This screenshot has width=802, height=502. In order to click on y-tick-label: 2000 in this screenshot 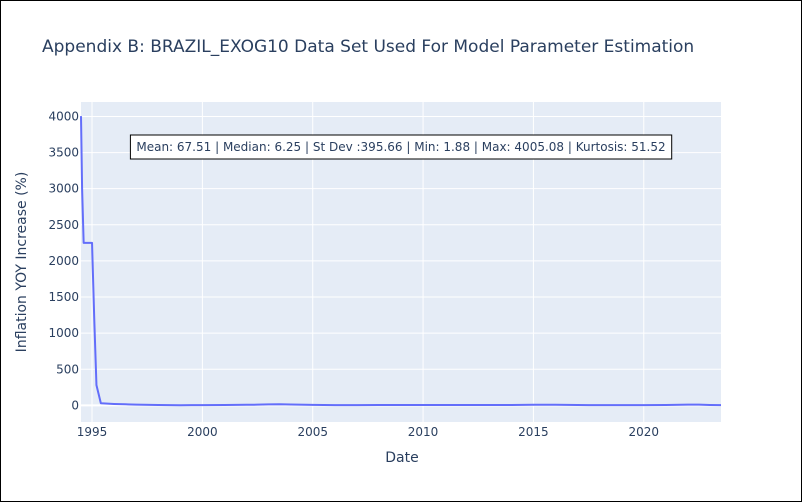, I will do `click(63, 261)`.